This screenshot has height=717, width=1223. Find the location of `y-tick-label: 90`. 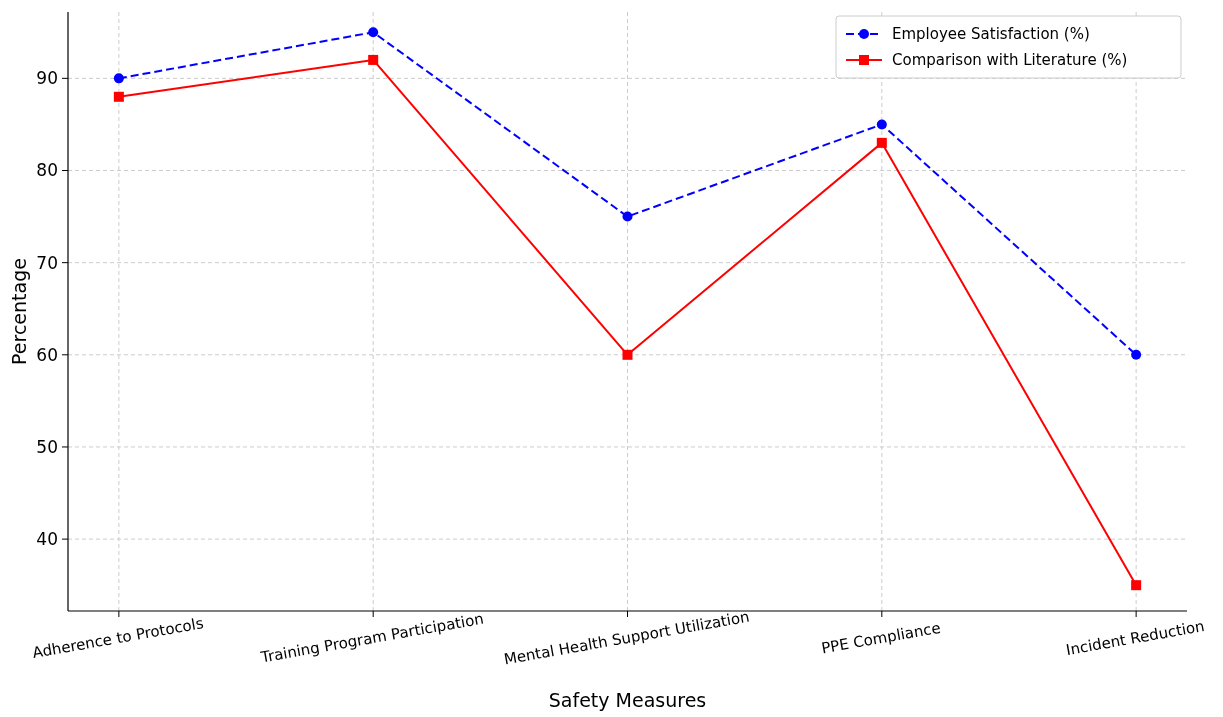

y-tick-label: 90 is located at coordinates (47, 78).